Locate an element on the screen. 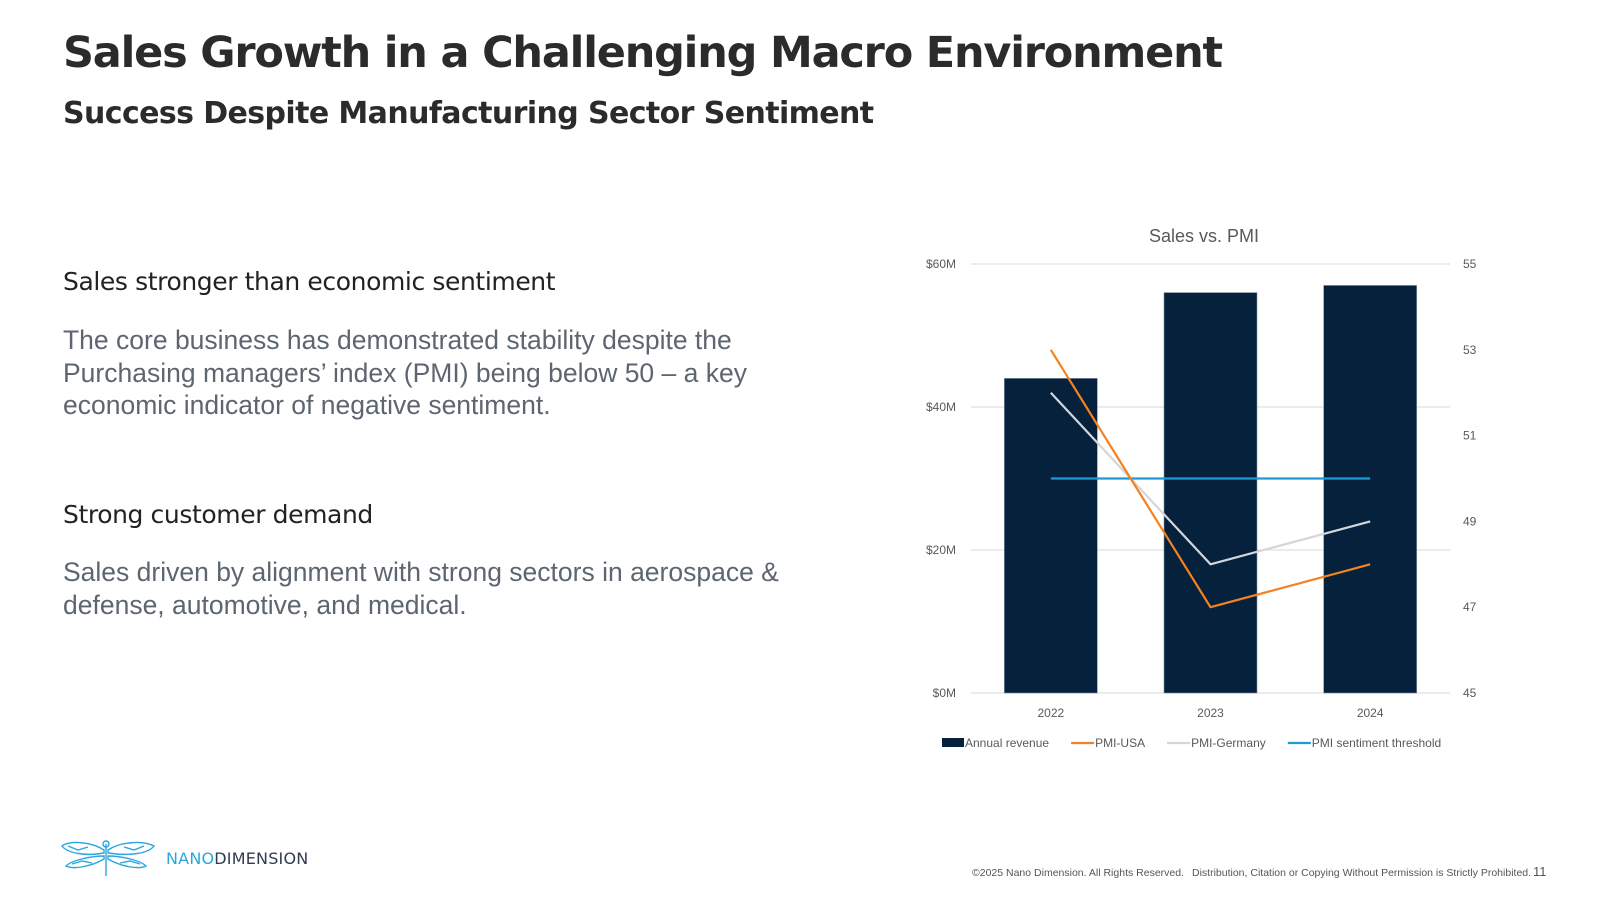 The width and height of the screenshot is (1600, 900). legend-label: PMI sentiment threshold is located at coordinates (1376, 743).